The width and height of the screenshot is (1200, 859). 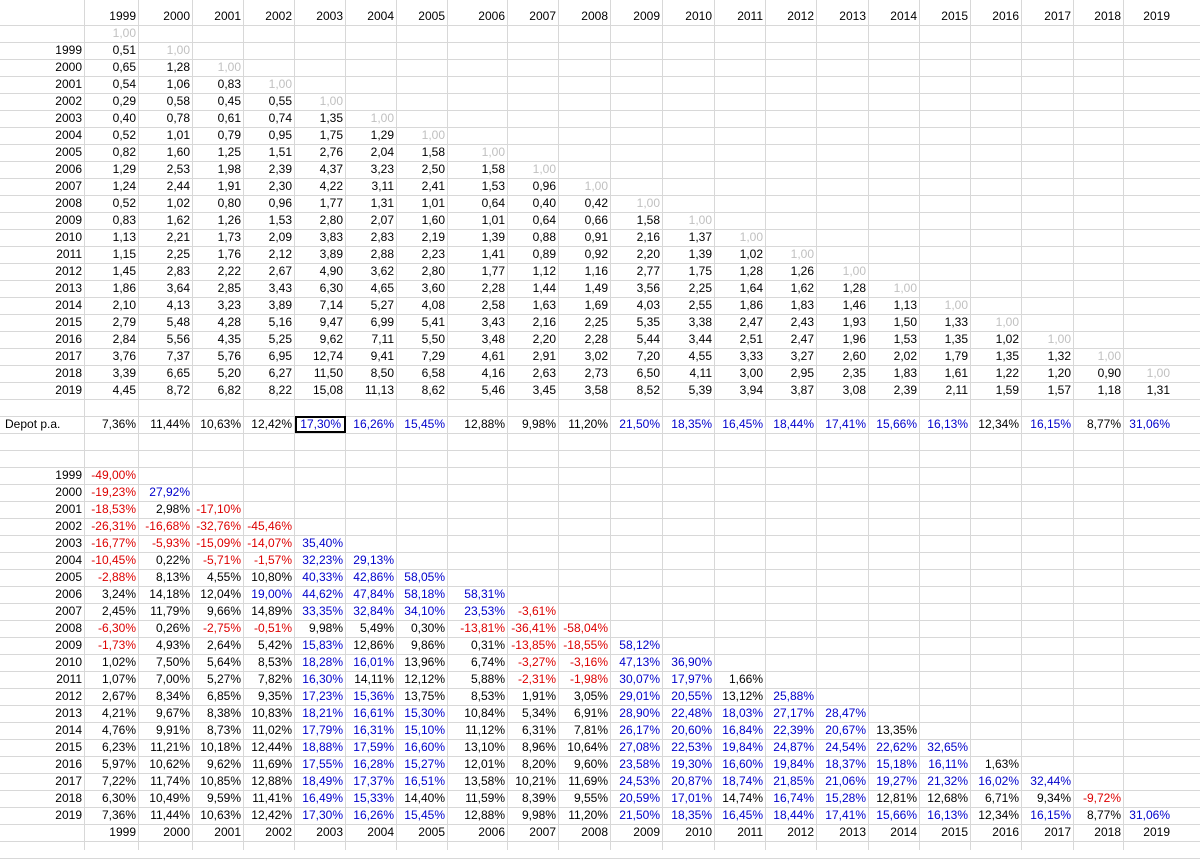 I want to click on return-cell: -5,93%, so click(x=170, y=543).